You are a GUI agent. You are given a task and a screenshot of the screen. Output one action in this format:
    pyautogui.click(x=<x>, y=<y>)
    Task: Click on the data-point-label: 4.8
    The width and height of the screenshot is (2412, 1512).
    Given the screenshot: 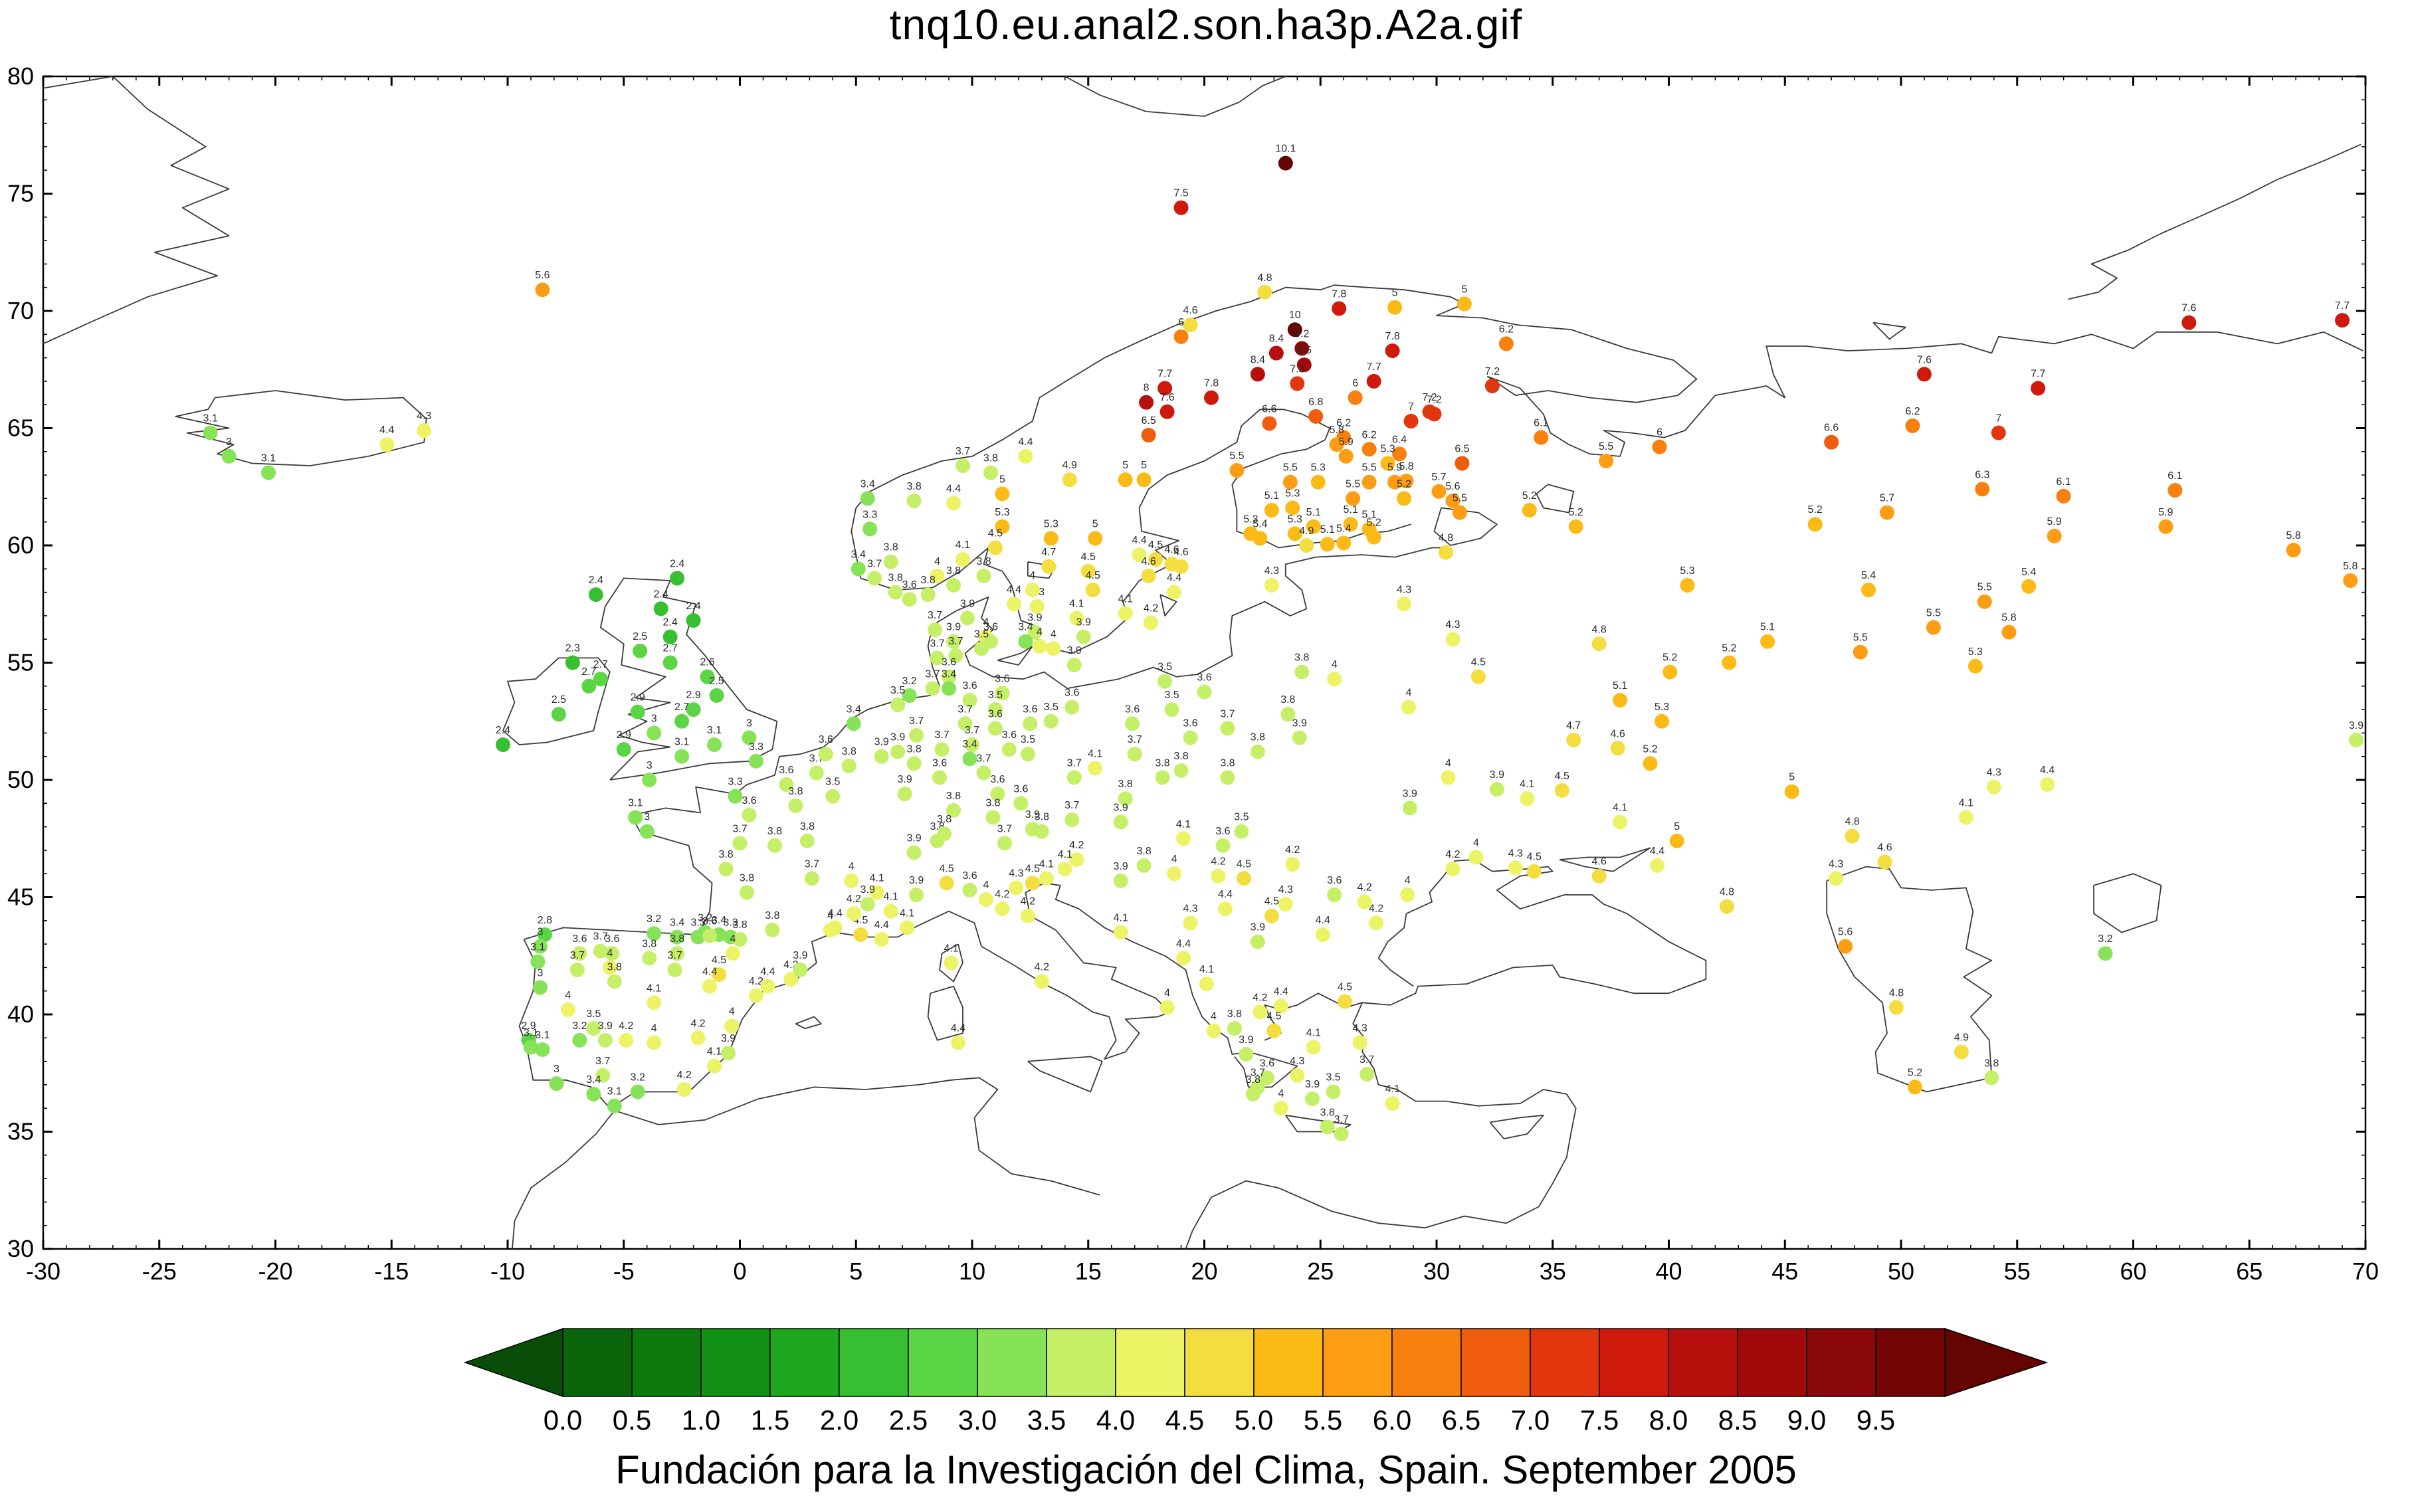 What is the action you would take?
    pyautogui.click(x=1264, y=278)
    